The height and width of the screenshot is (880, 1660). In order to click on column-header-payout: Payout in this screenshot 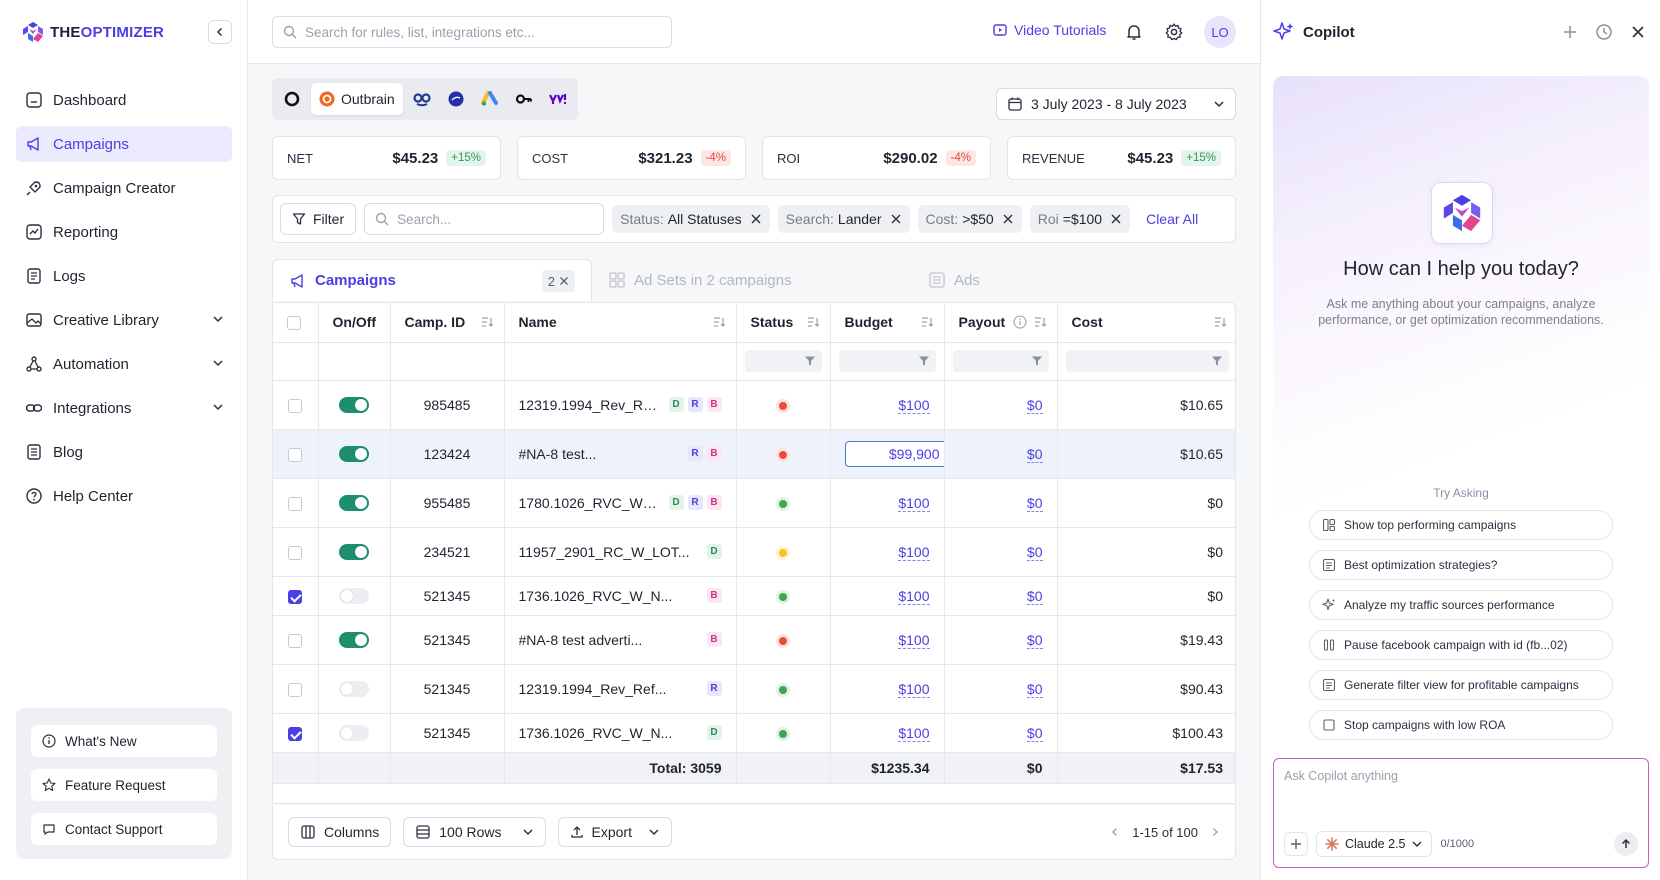, I will do `click(1001, 323)`.